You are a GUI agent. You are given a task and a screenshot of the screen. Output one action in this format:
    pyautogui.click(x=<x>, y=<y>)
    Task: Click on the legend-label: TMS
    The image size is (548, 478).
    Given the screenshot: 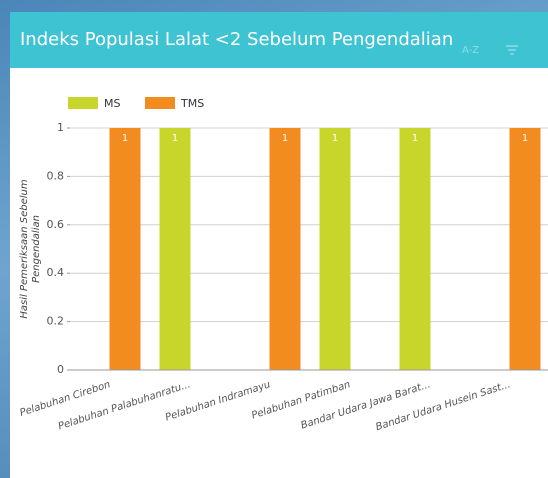 What is the action you would take?
    pyautogui.click(x=192, y=103)
    